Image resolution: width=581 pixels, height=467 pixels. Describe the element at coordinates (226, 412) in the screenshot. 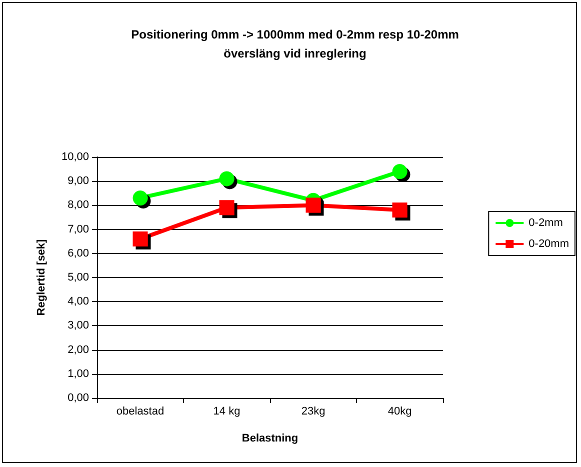

I see `x-tick-label: 14 kg` at that location.